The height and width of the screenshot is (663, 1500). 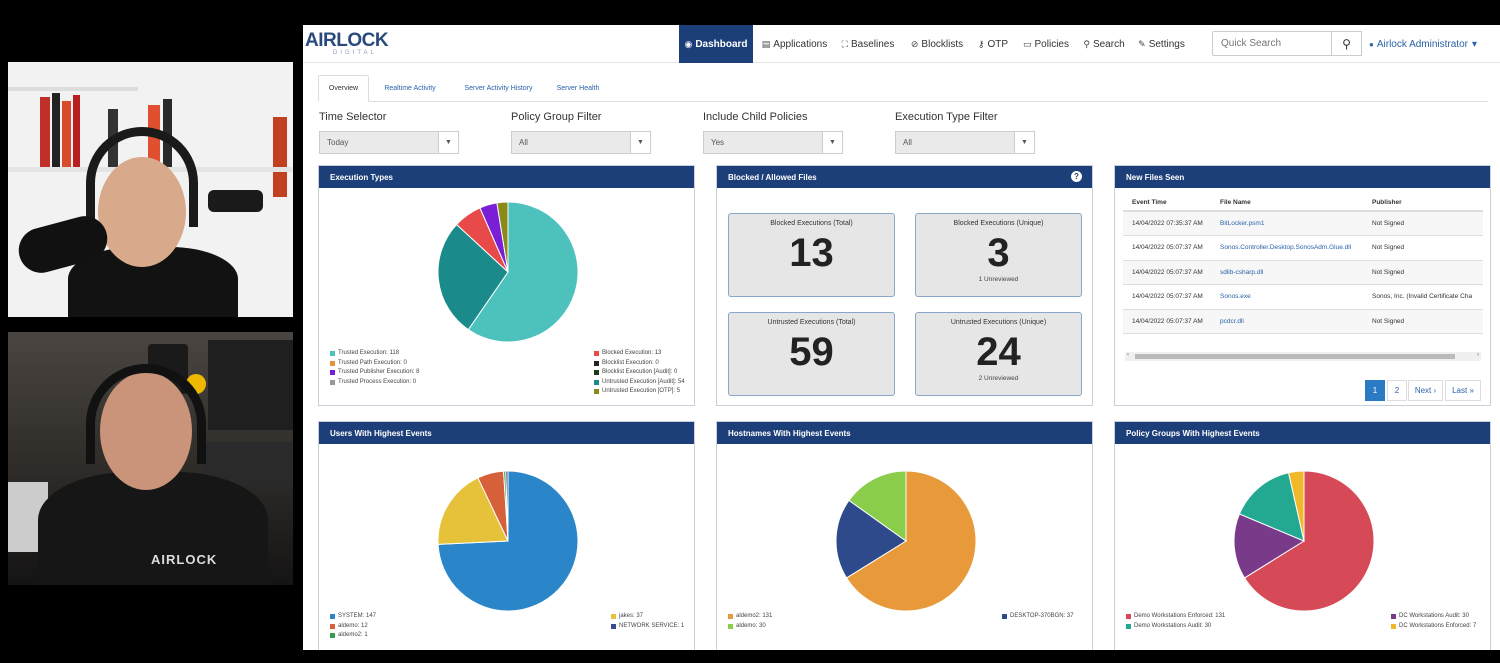 What do you see at coordinates (1271, 507) in the screenshot?
I see `pie-slice-demo-workstations-audit` at bounding box center [1271, 507].